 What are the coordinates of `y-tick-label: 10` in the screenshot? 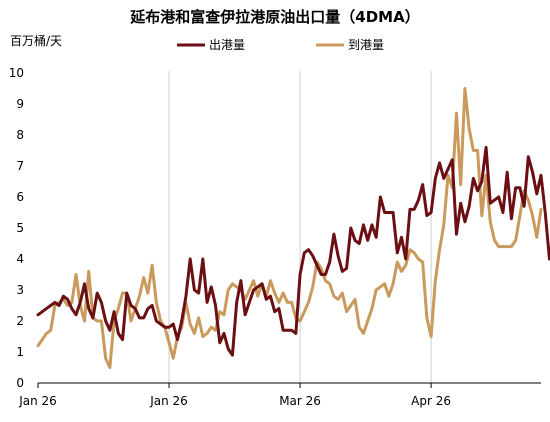 It's located at (16, 73).